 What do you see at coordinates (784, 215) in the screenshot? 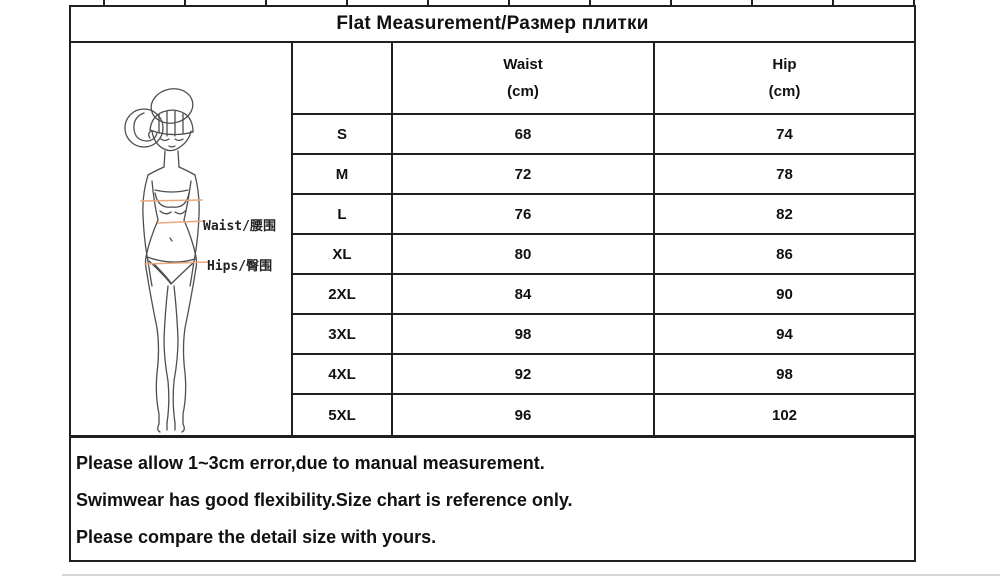
I see `hip-value: 82` at bounding box center [784, 215].